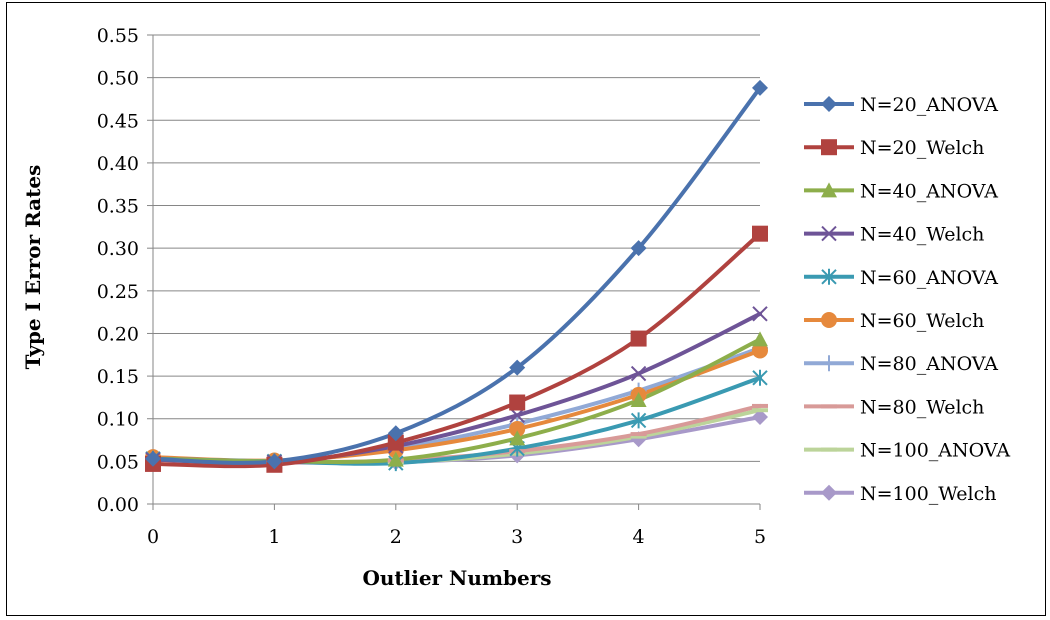 This screenshot has height=620, width=1050. Describe the element at coordinates (517, 438) in the screenshot. I see `data-point-N=40_ANOVA-3` at that location.